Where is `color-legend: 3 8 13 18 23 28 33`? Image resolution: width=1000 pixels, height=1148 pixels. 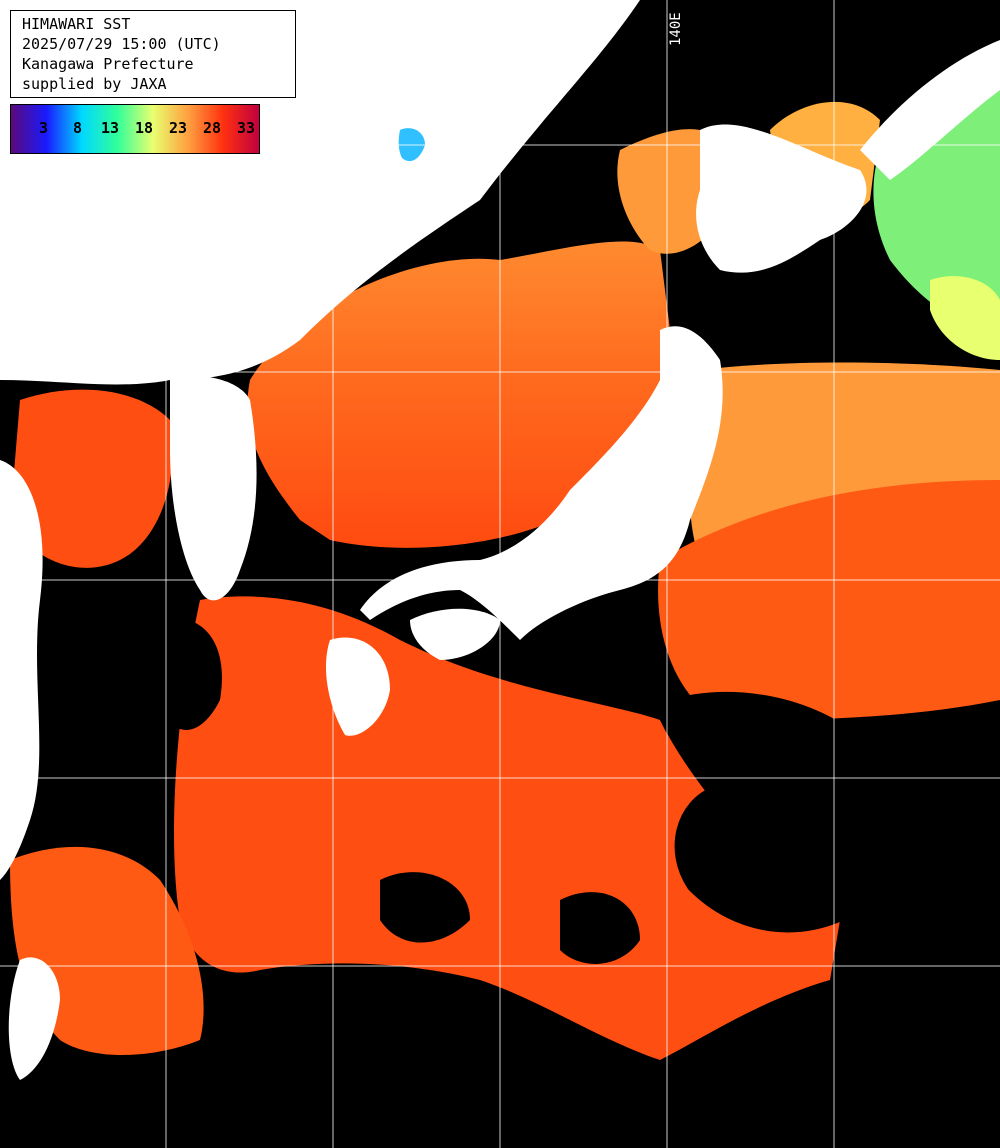 color-legend: 3 8 13 18 23 28 33 is located at coordinates (135, 129).